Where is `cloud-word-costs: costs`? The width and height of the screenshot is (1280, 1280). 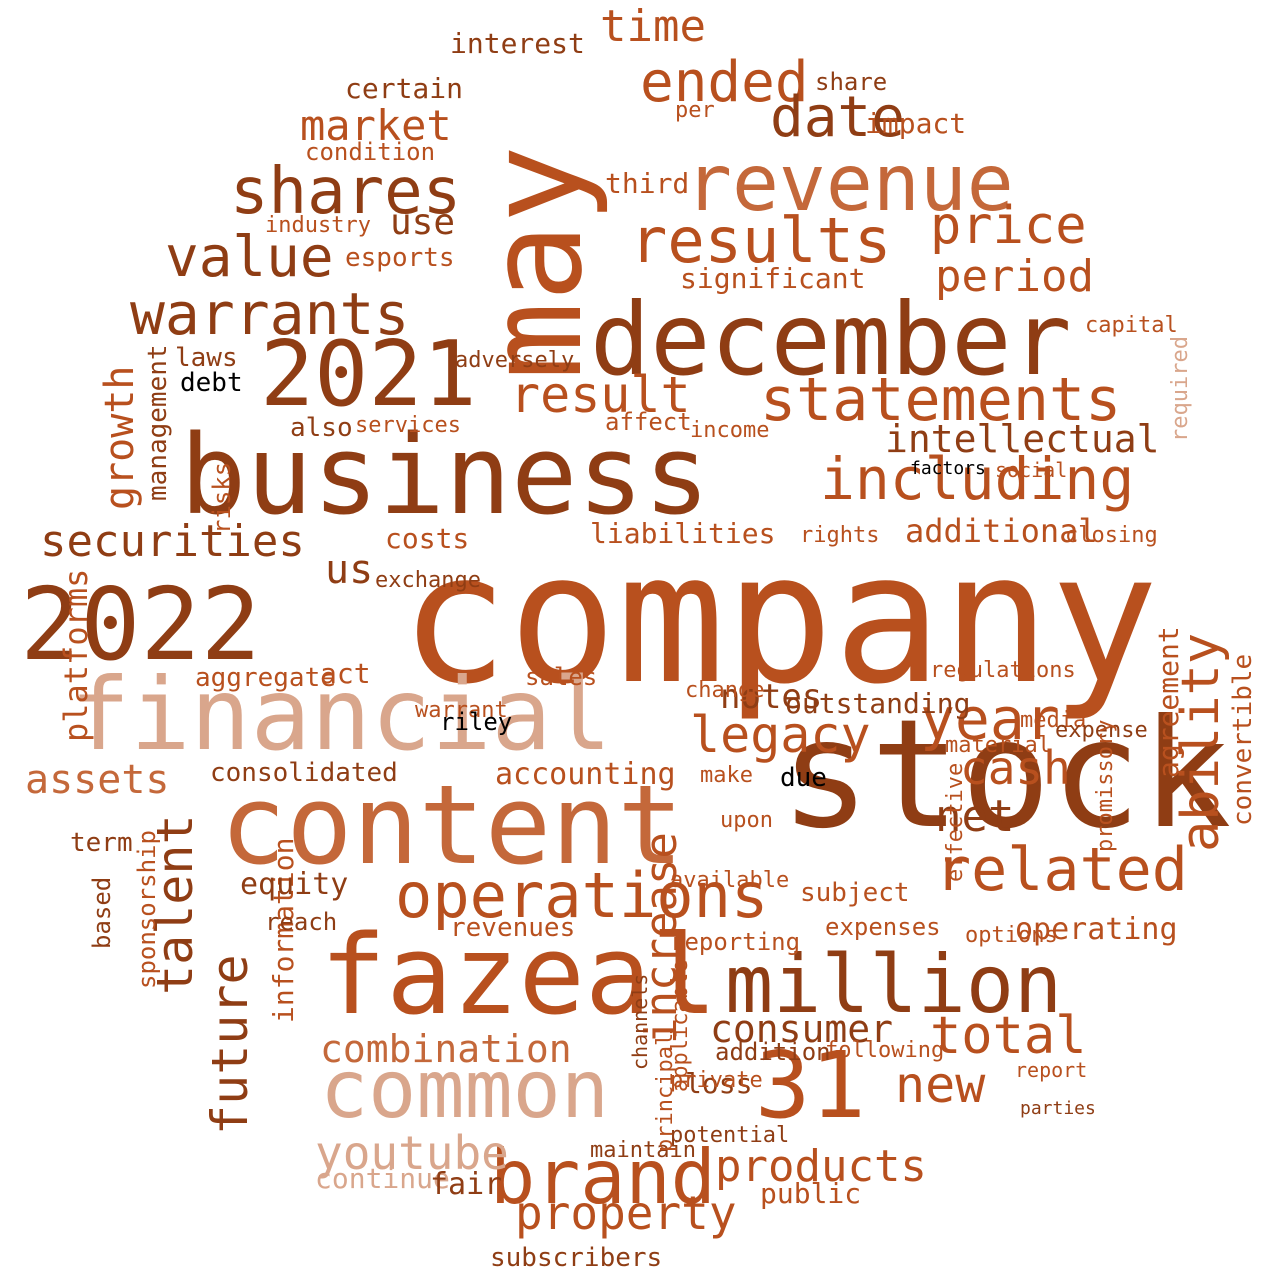 cloud-word-costs: costs is located at coordinates (427, 538).